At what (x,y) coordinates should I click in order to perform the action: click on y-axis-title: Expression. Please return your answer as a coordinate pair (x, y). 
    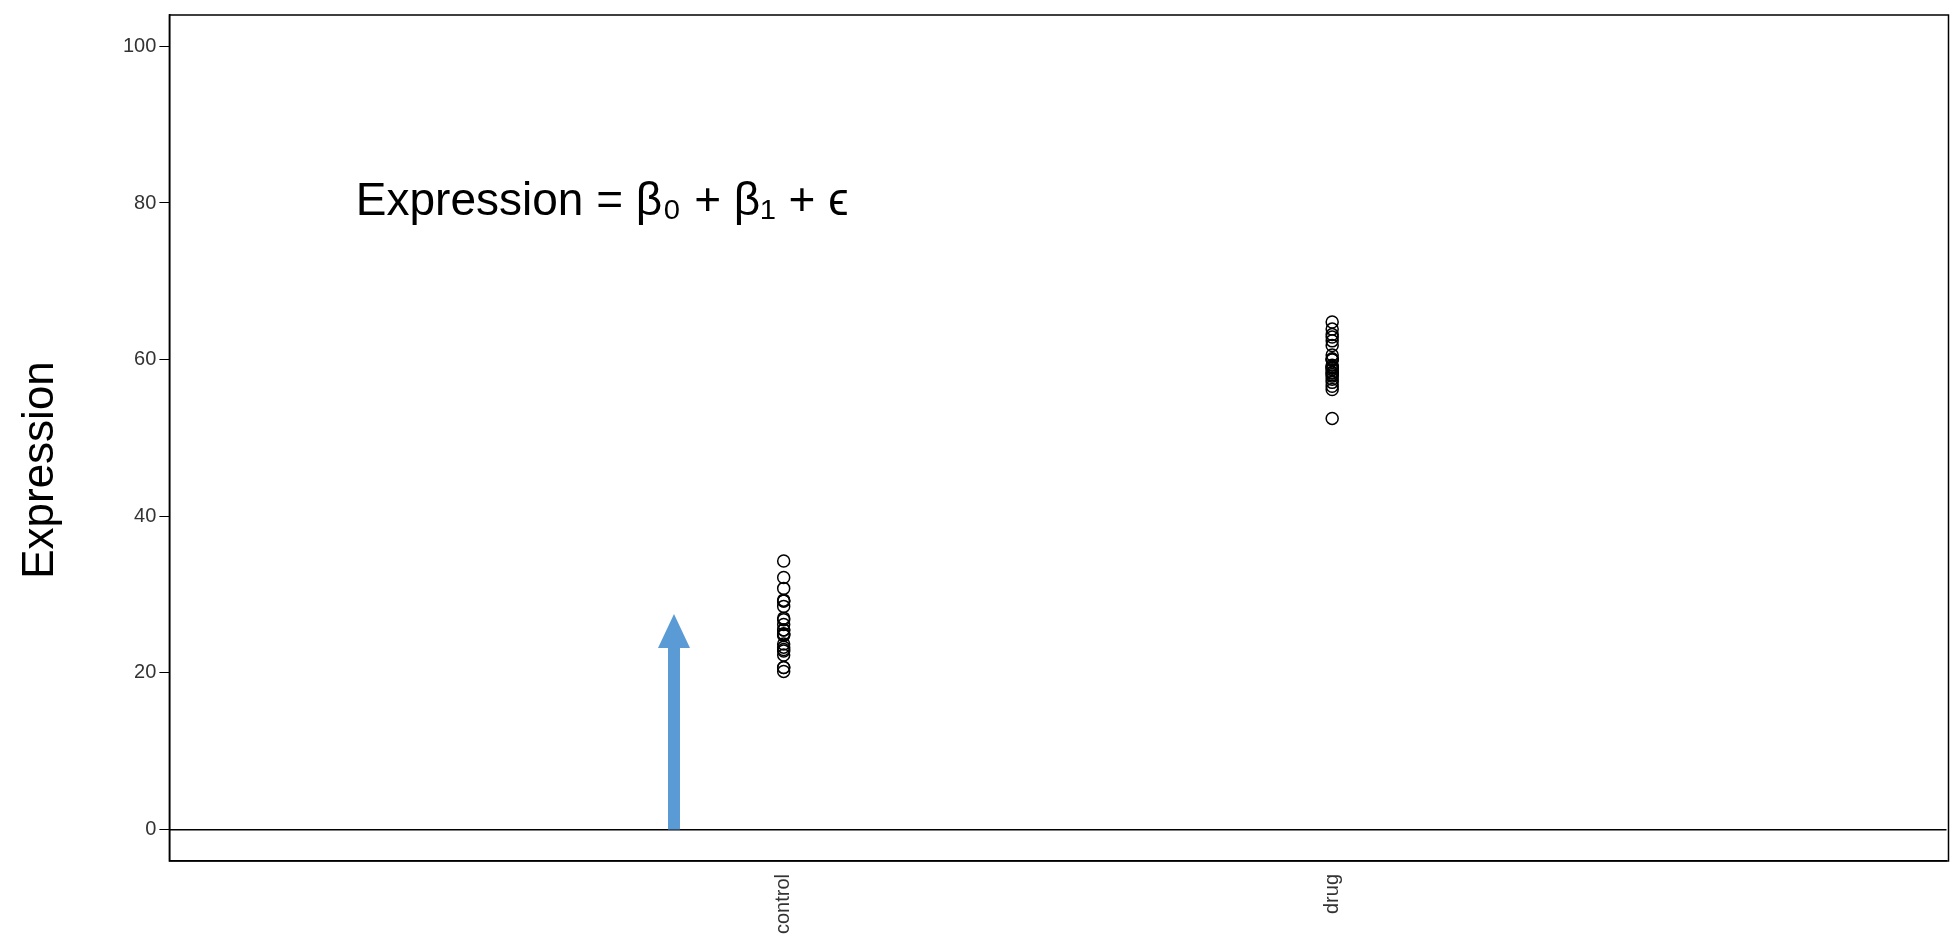
    Looking at the image, I should click on (38, 470).